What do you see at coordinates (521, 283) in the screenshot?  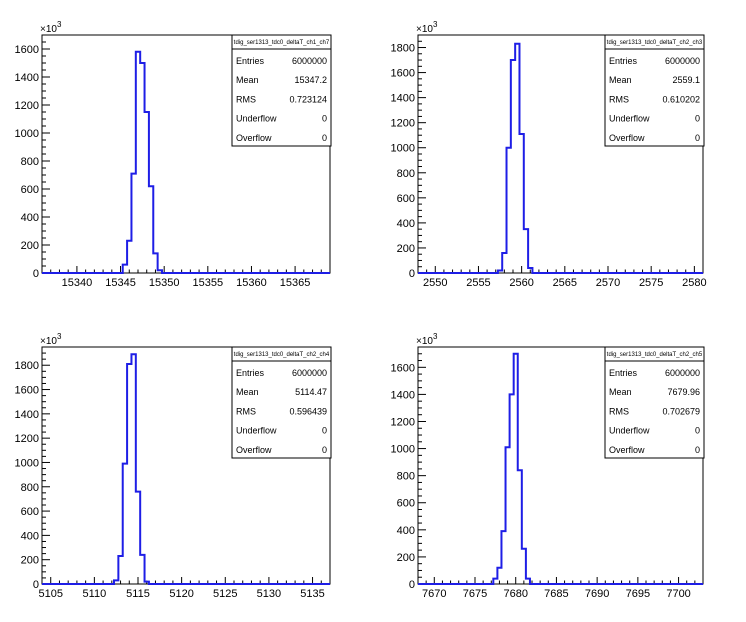 I see `x-tick-label: 2560` at bounding box center [521, 283].